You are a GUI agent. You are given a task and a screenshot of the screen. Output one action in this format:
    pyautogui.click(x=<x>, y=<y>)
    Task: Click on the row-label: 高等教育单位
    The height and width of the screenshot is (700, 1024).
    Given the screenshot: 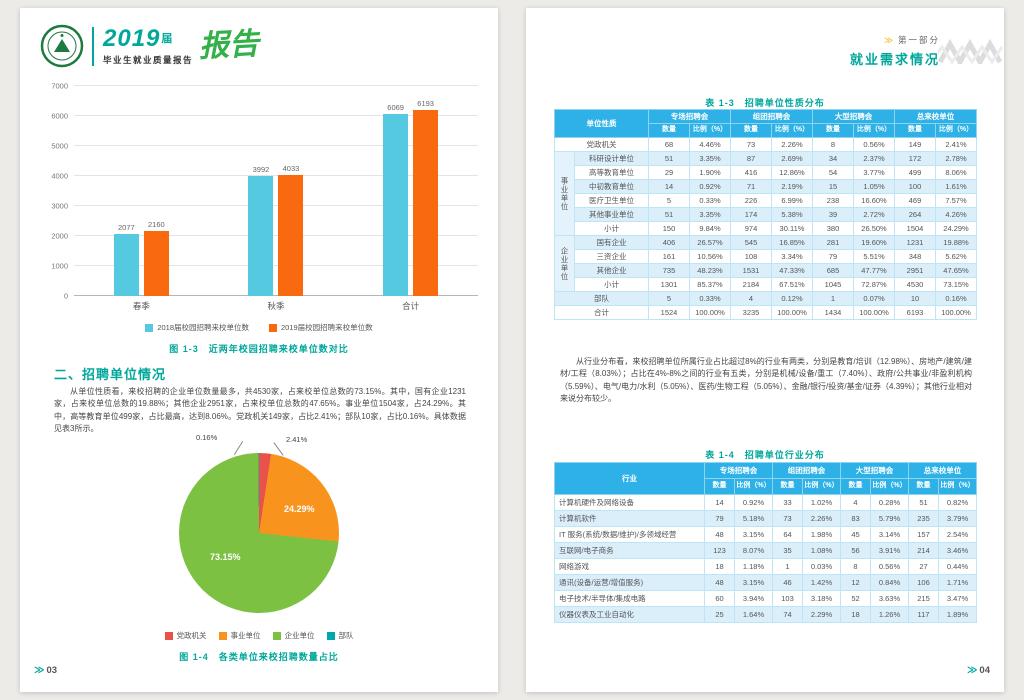 What is the action you would take?
    pyautogui.click(x=611, y=172)
    